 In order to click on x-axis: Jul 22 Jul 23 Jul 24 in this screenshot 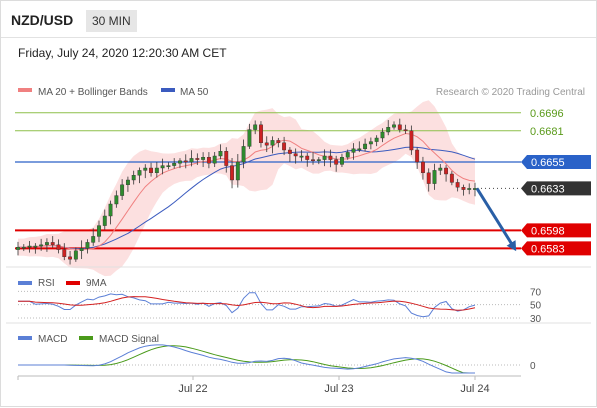, I will do `click(269, 385)`.